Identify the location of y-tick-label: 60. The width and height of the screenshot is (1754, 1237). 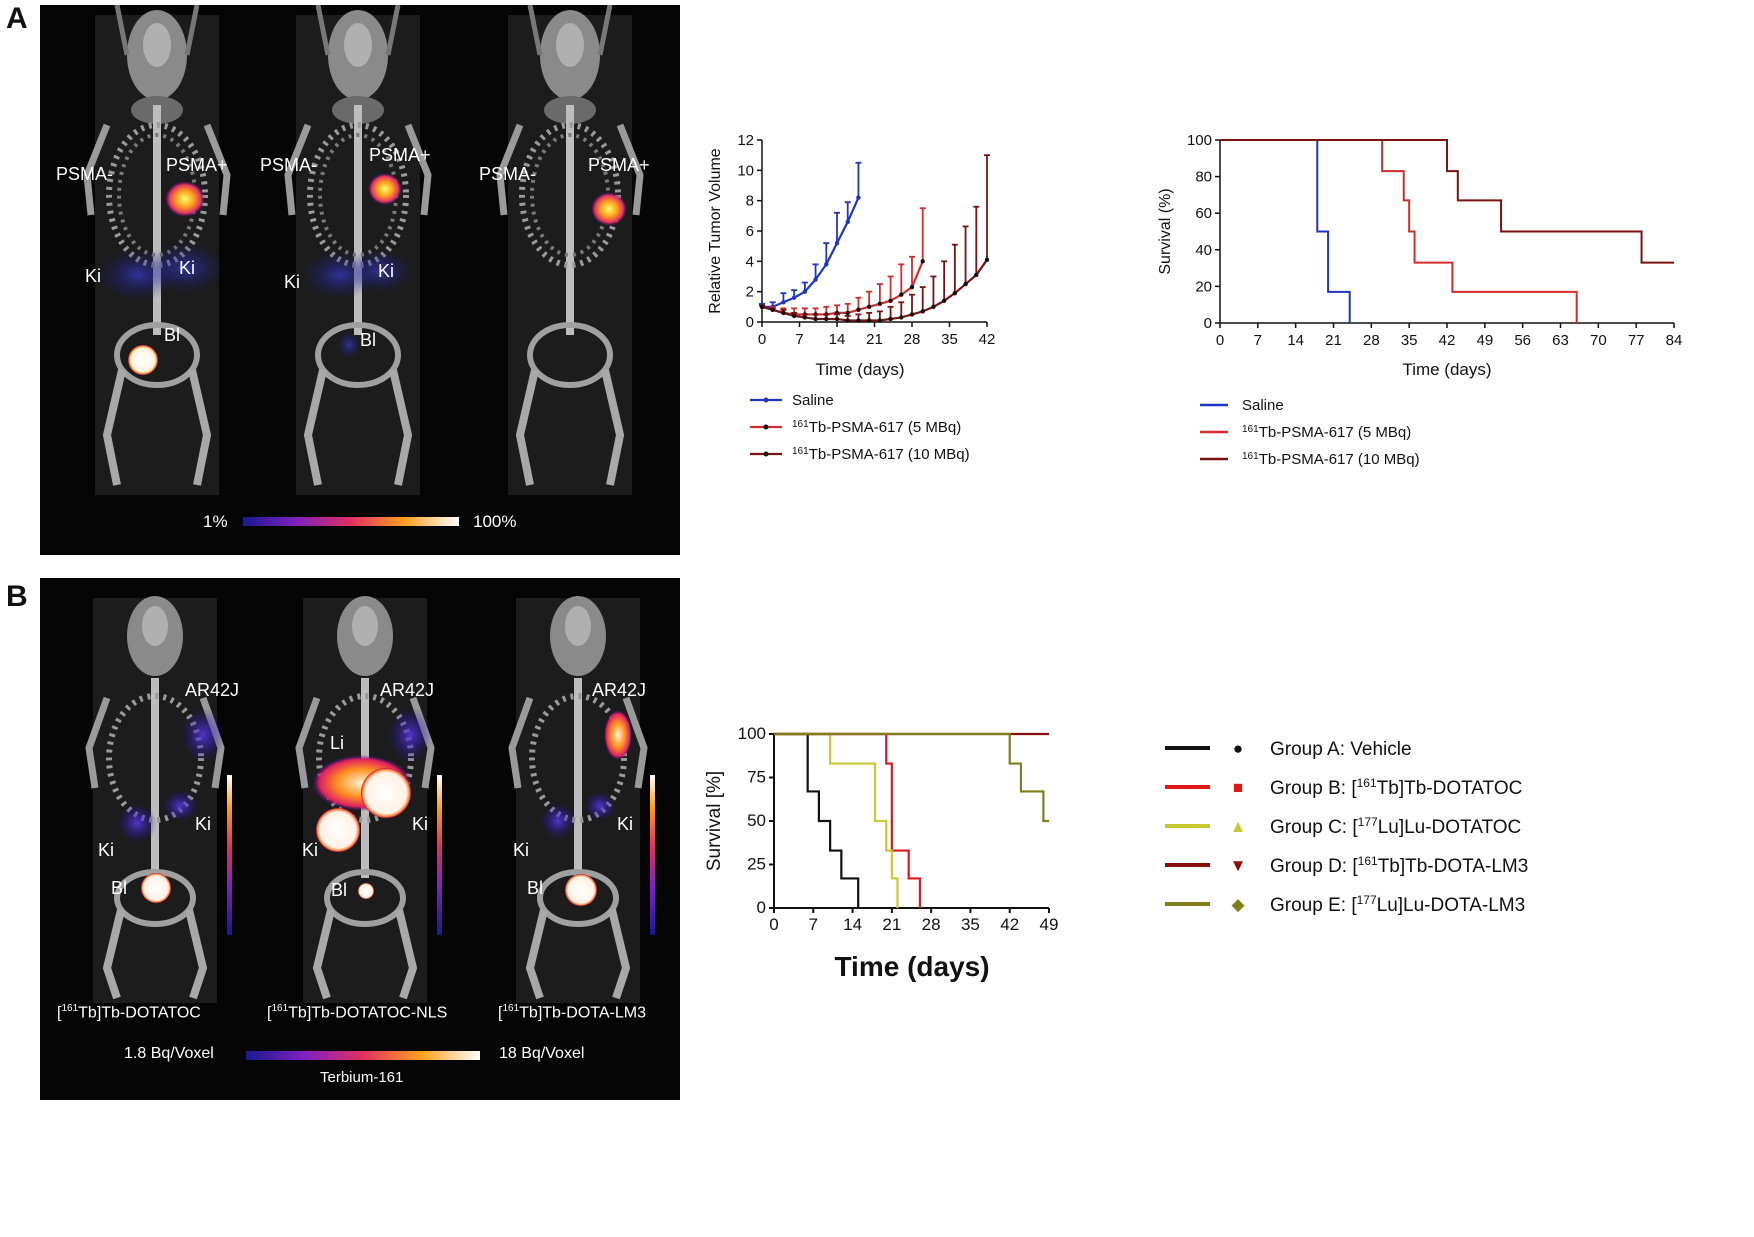
(1203, 213).